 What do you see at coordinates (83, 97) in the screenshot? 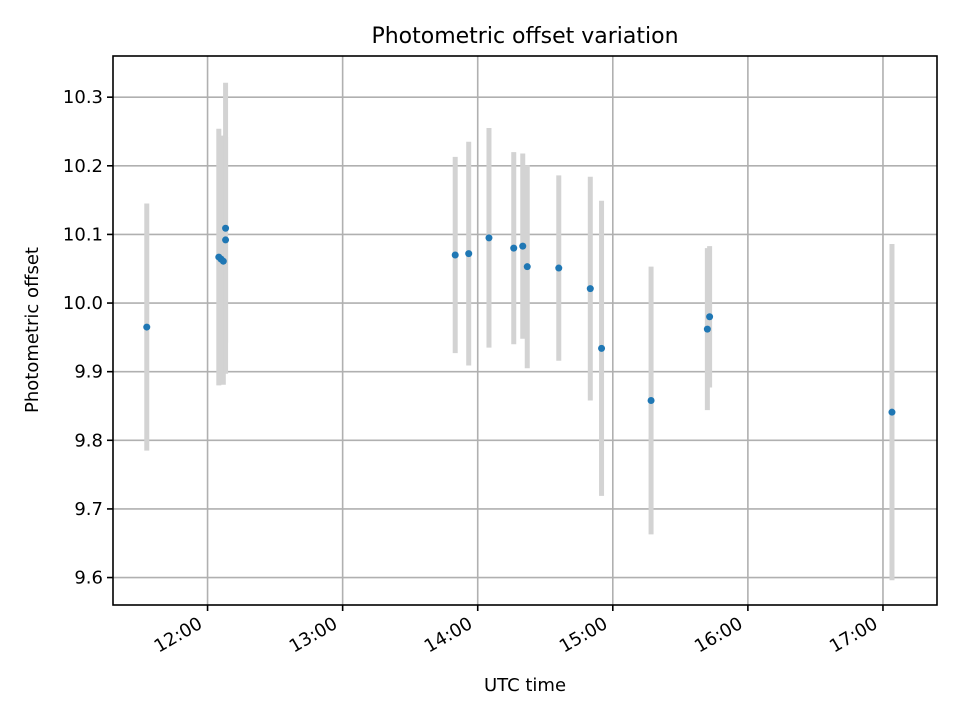
I see `y-tick-label: 10.3` at bounding box center [83, 97].